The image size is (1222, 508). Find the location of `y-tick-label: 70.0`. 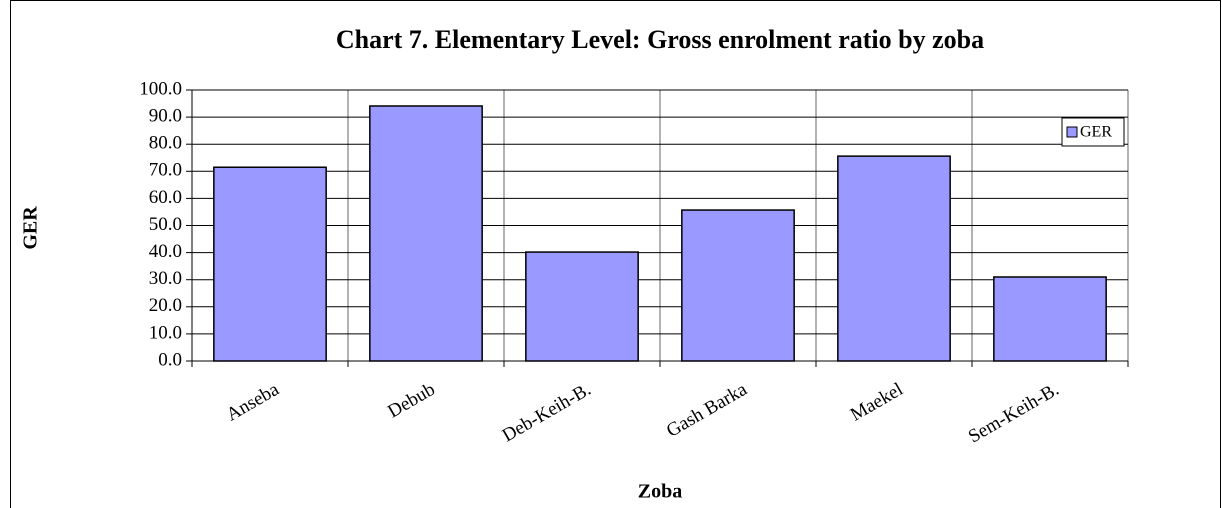

y-tick-label: 70.0 is located at coordinates (165, 170).